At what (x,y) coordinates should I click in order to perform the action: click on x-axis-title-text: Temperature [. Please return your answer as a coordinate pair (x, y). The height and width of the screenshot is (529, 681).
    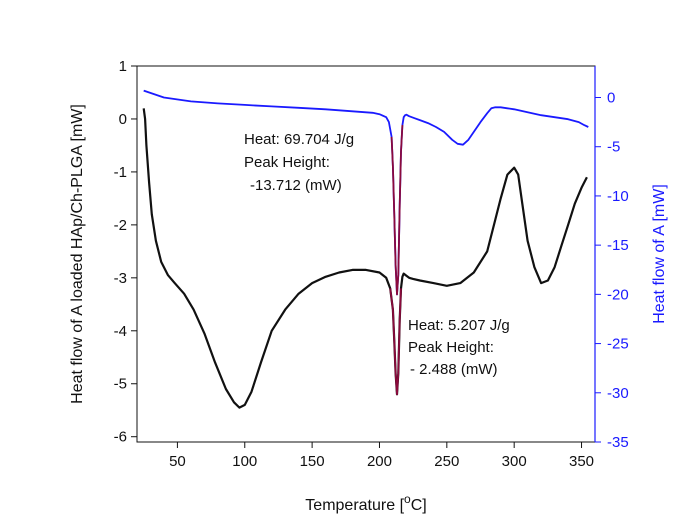
    Looking at the image, I should click on (354, 505).